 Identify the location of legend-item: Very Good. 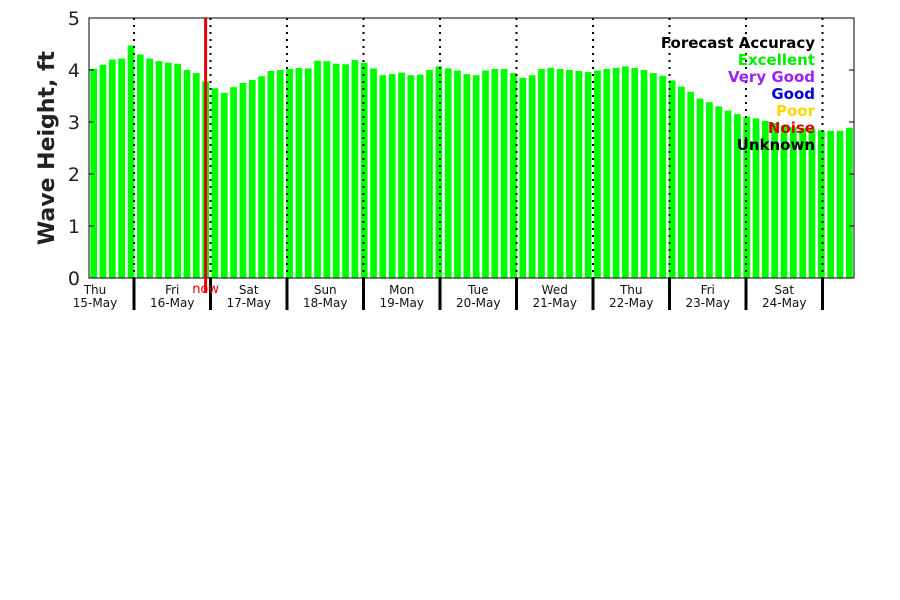
(771, 77).